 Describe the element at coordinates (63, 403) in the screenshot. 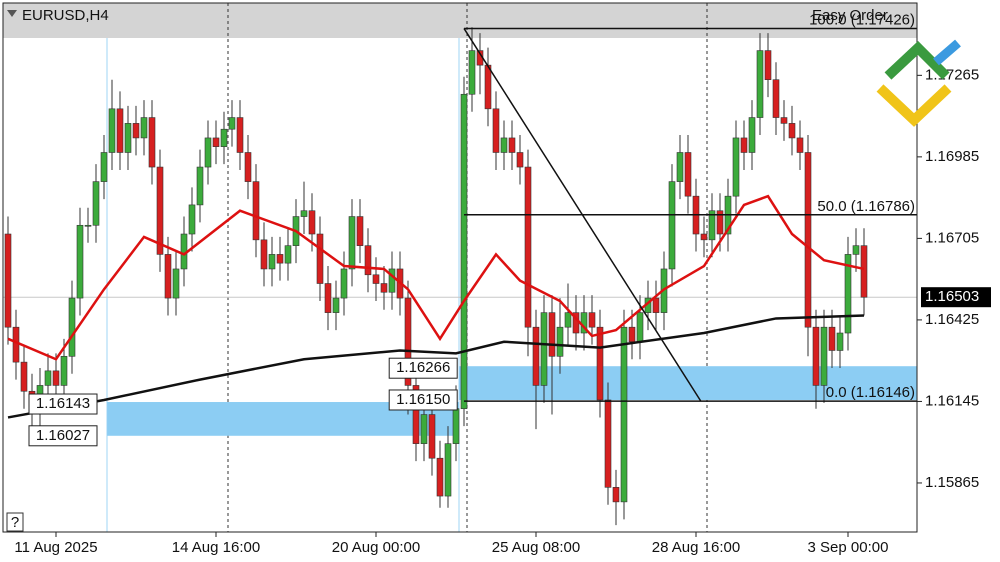

I see `price-label: 1.16143` at that location.